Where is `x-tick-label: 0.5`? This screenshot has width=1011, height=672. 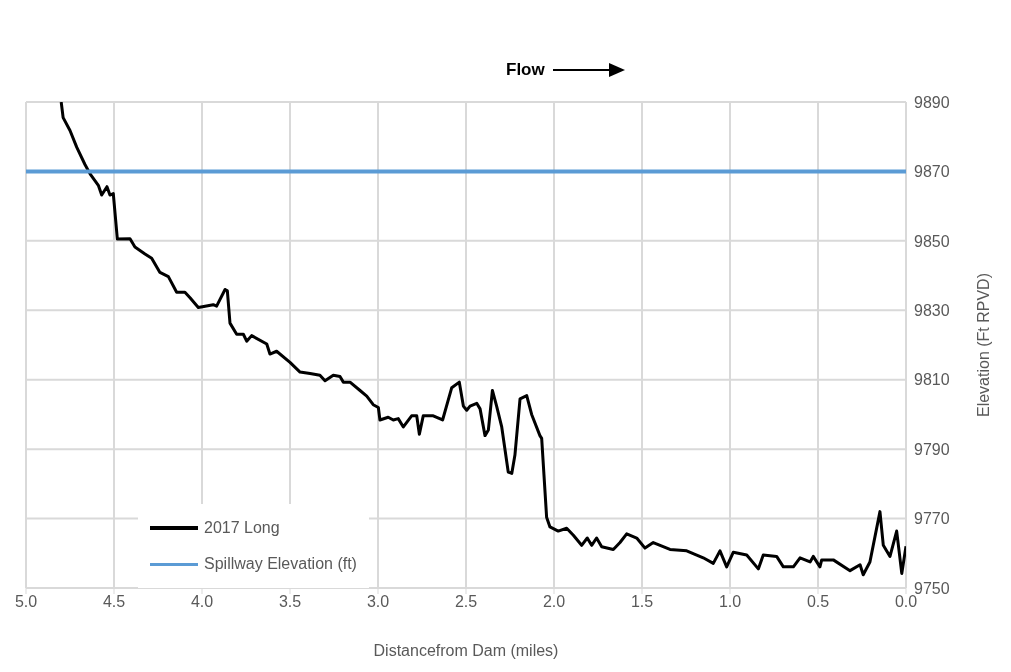 x-tick-label: 0.5 is located at coordinates (818, 602).